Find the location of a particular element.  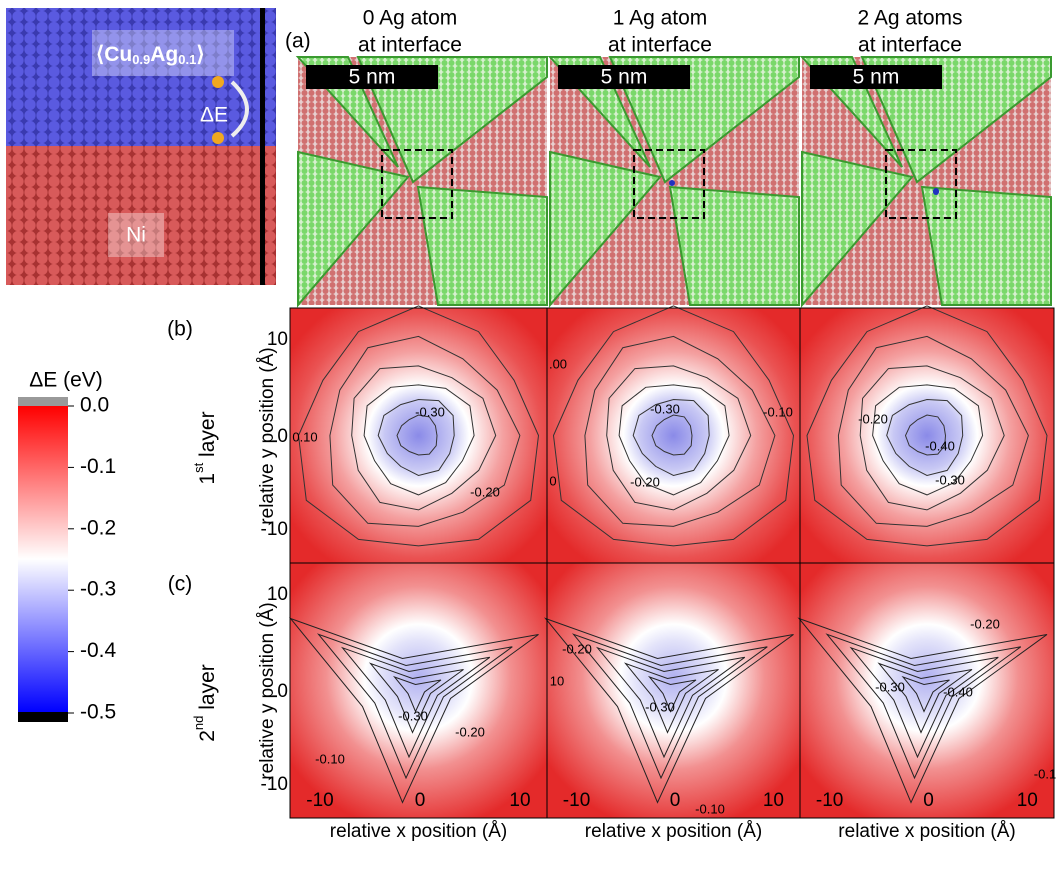

contour-label: -0.1 is located at coordinates (1045, 773).